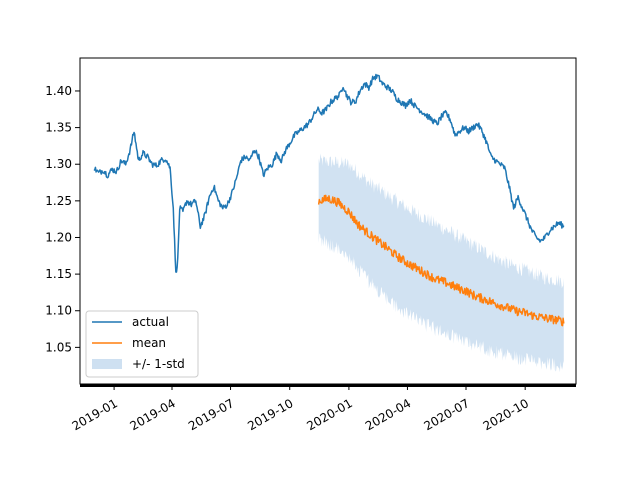 Image resolution: width=640 pixels, height=480 pixels. Describe the element at coordinates (107, 364) in the screenshot. I see `legend-swatch-std` at that location.